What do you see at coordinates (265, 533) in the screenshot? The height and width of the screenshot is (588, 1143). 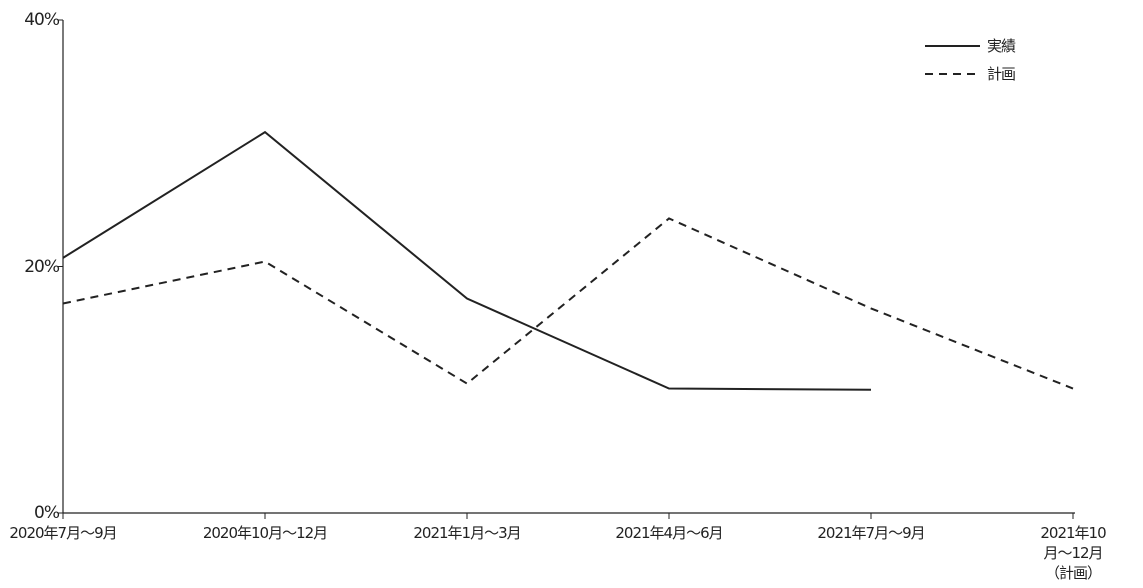 I see `x-tick-label: 2020年10月～12月` at bounding box center [265, 533].